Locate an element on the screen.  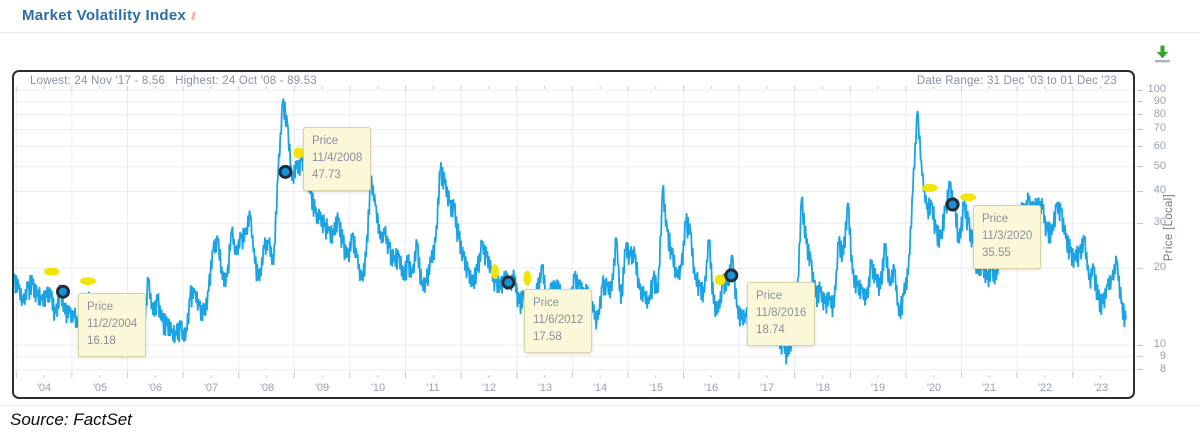
x-tick-label: '17 is located at coordinates (767, 388).